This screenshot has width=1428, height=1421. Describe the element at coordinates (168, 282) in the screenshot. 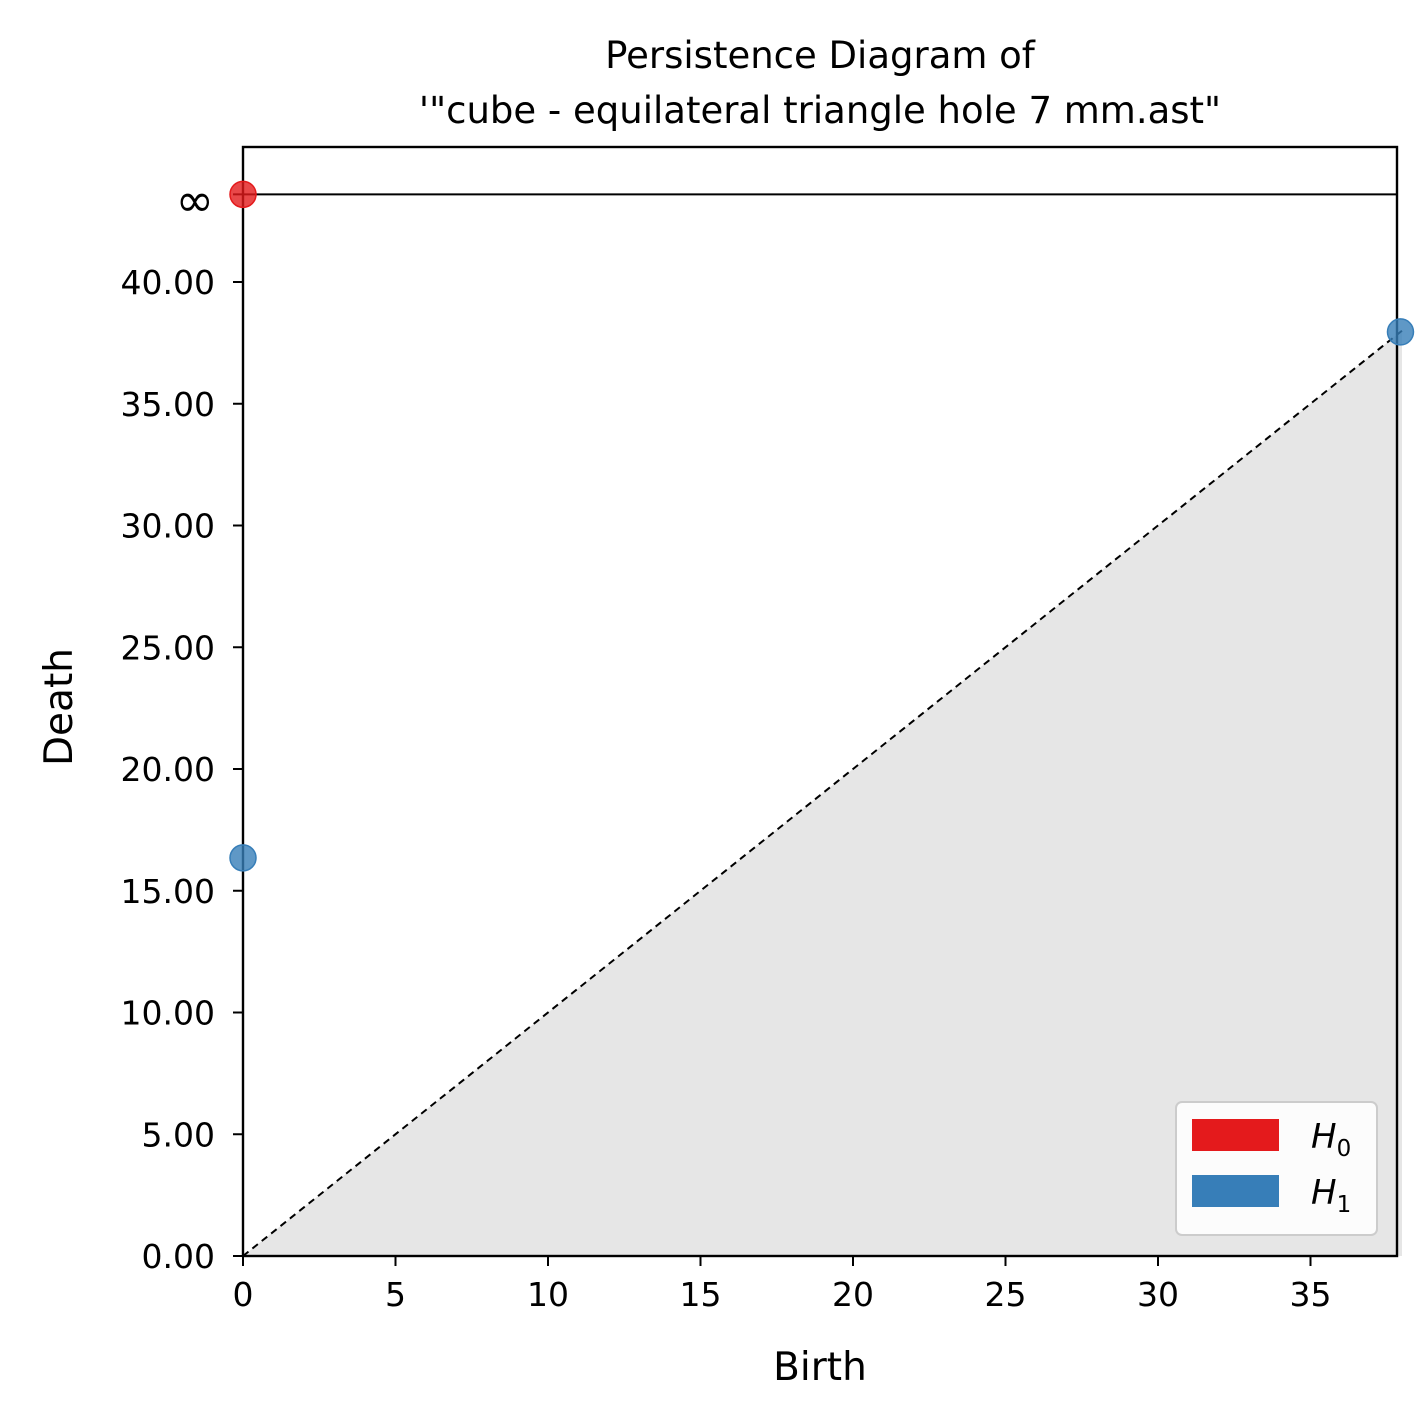

I see `y-tick-label: 40.00` at that location.